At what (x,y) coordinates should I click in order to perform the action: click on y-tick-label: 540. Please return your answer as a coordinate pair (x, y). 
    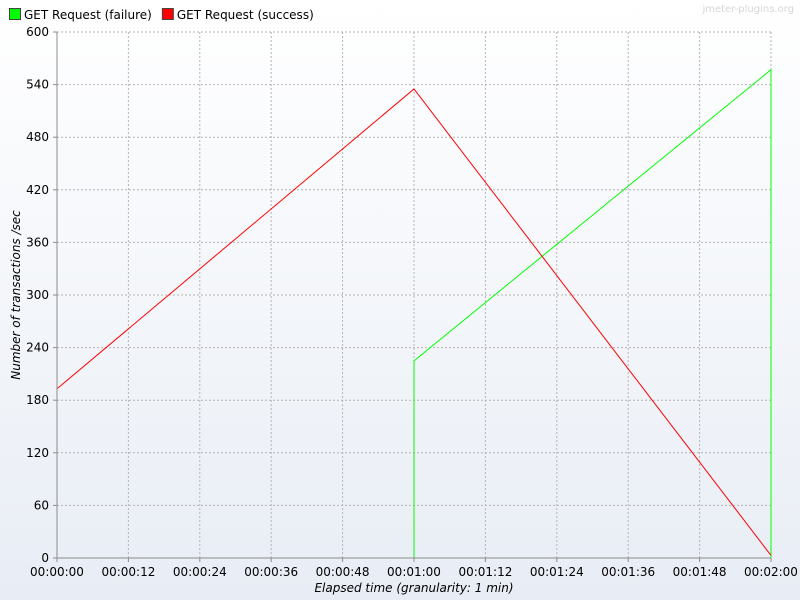
    Looking at the image, I should click on (37, 85).